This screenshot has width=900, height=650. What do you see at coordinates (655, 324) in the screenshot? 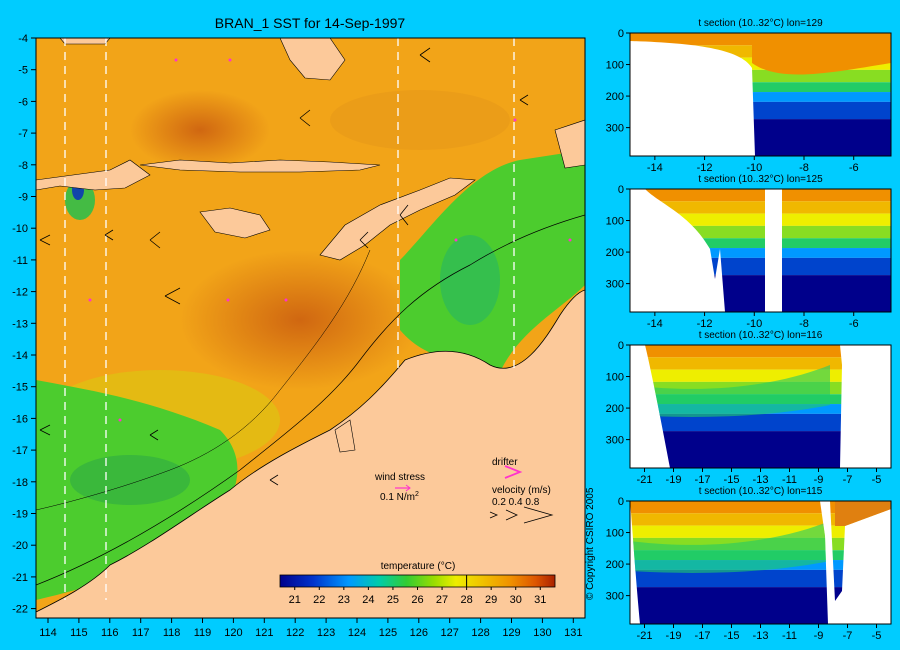
I see `section-lat-label: -14` at bounding box center [655, 324].